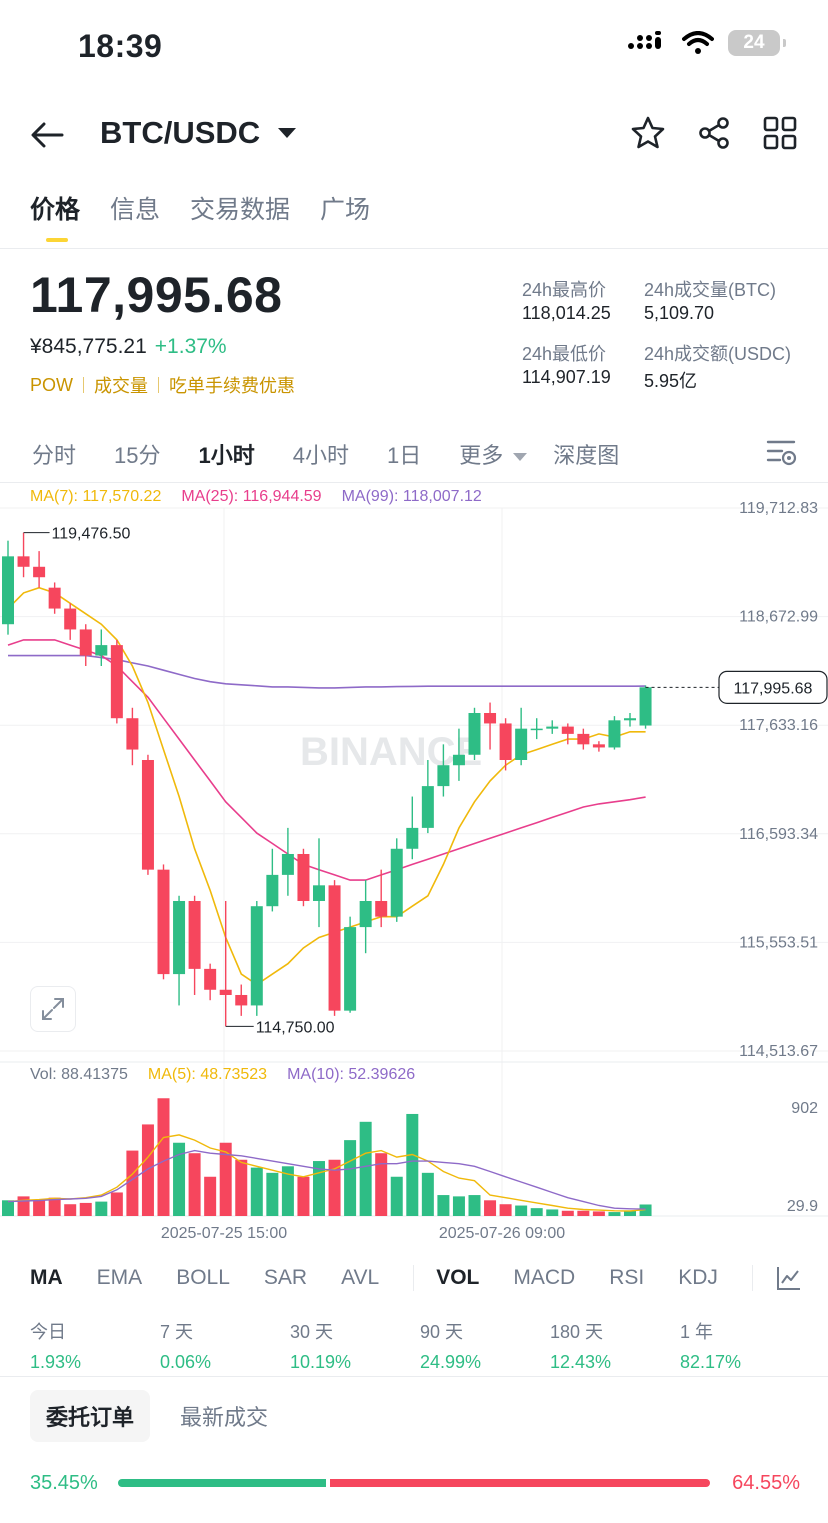 Image resolution: width=828 pixels, height=1523 pixels. Describe the element at coordinates (251, 496) in the screenshot. I see `ma25-legend: MA(25): 116,944.59` at that location.